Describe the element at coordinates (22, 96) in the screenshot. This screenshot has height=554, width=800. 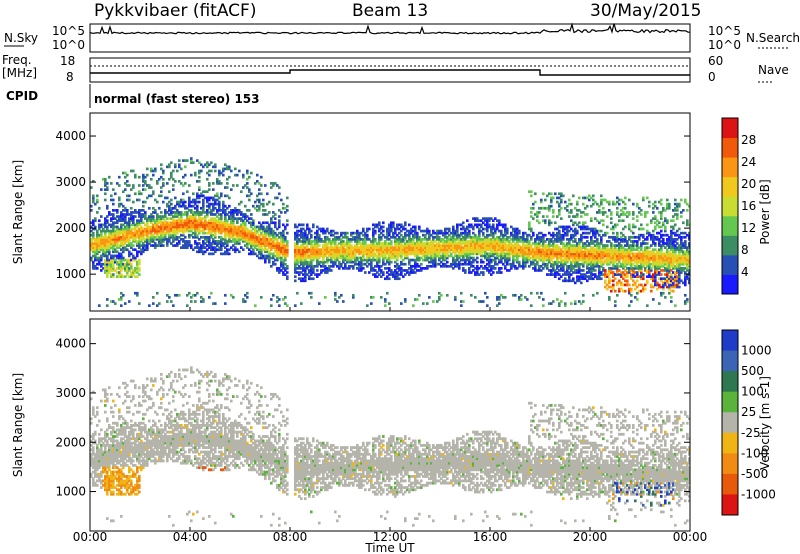
I see `cpid-label: CPID` at that location.